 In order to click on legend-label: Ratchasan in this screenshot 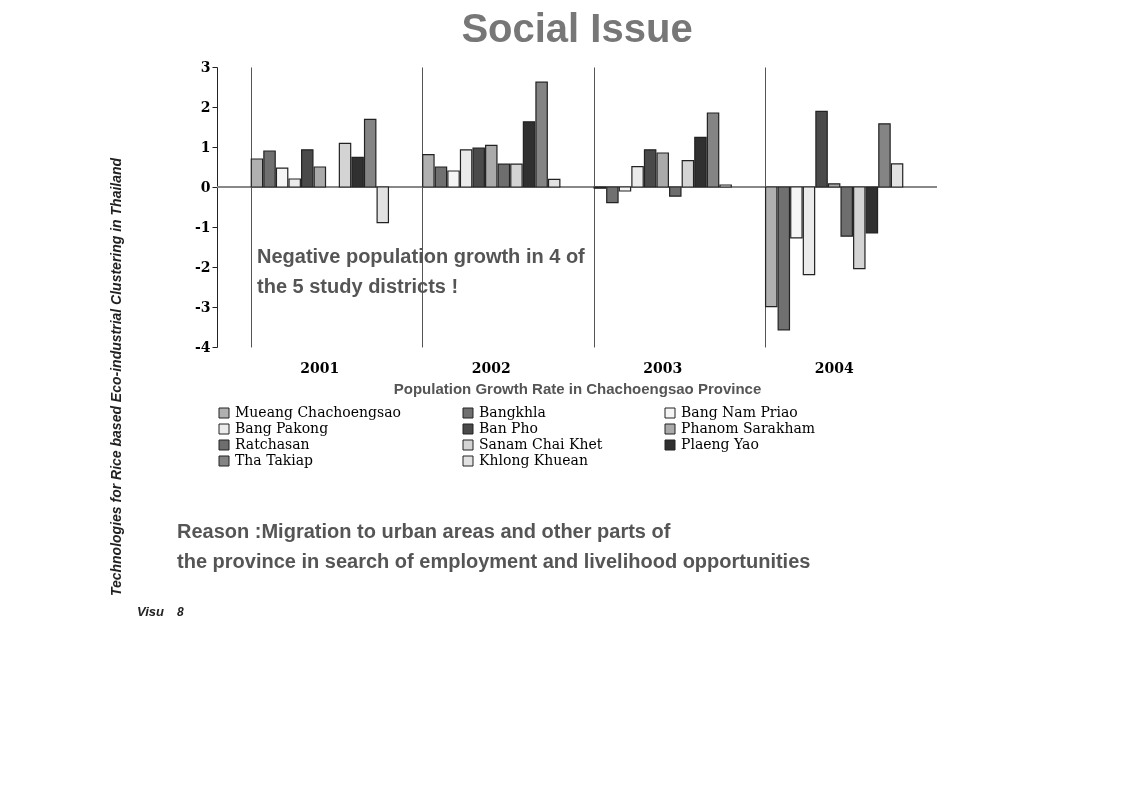, I will do `click(272, 444)`.